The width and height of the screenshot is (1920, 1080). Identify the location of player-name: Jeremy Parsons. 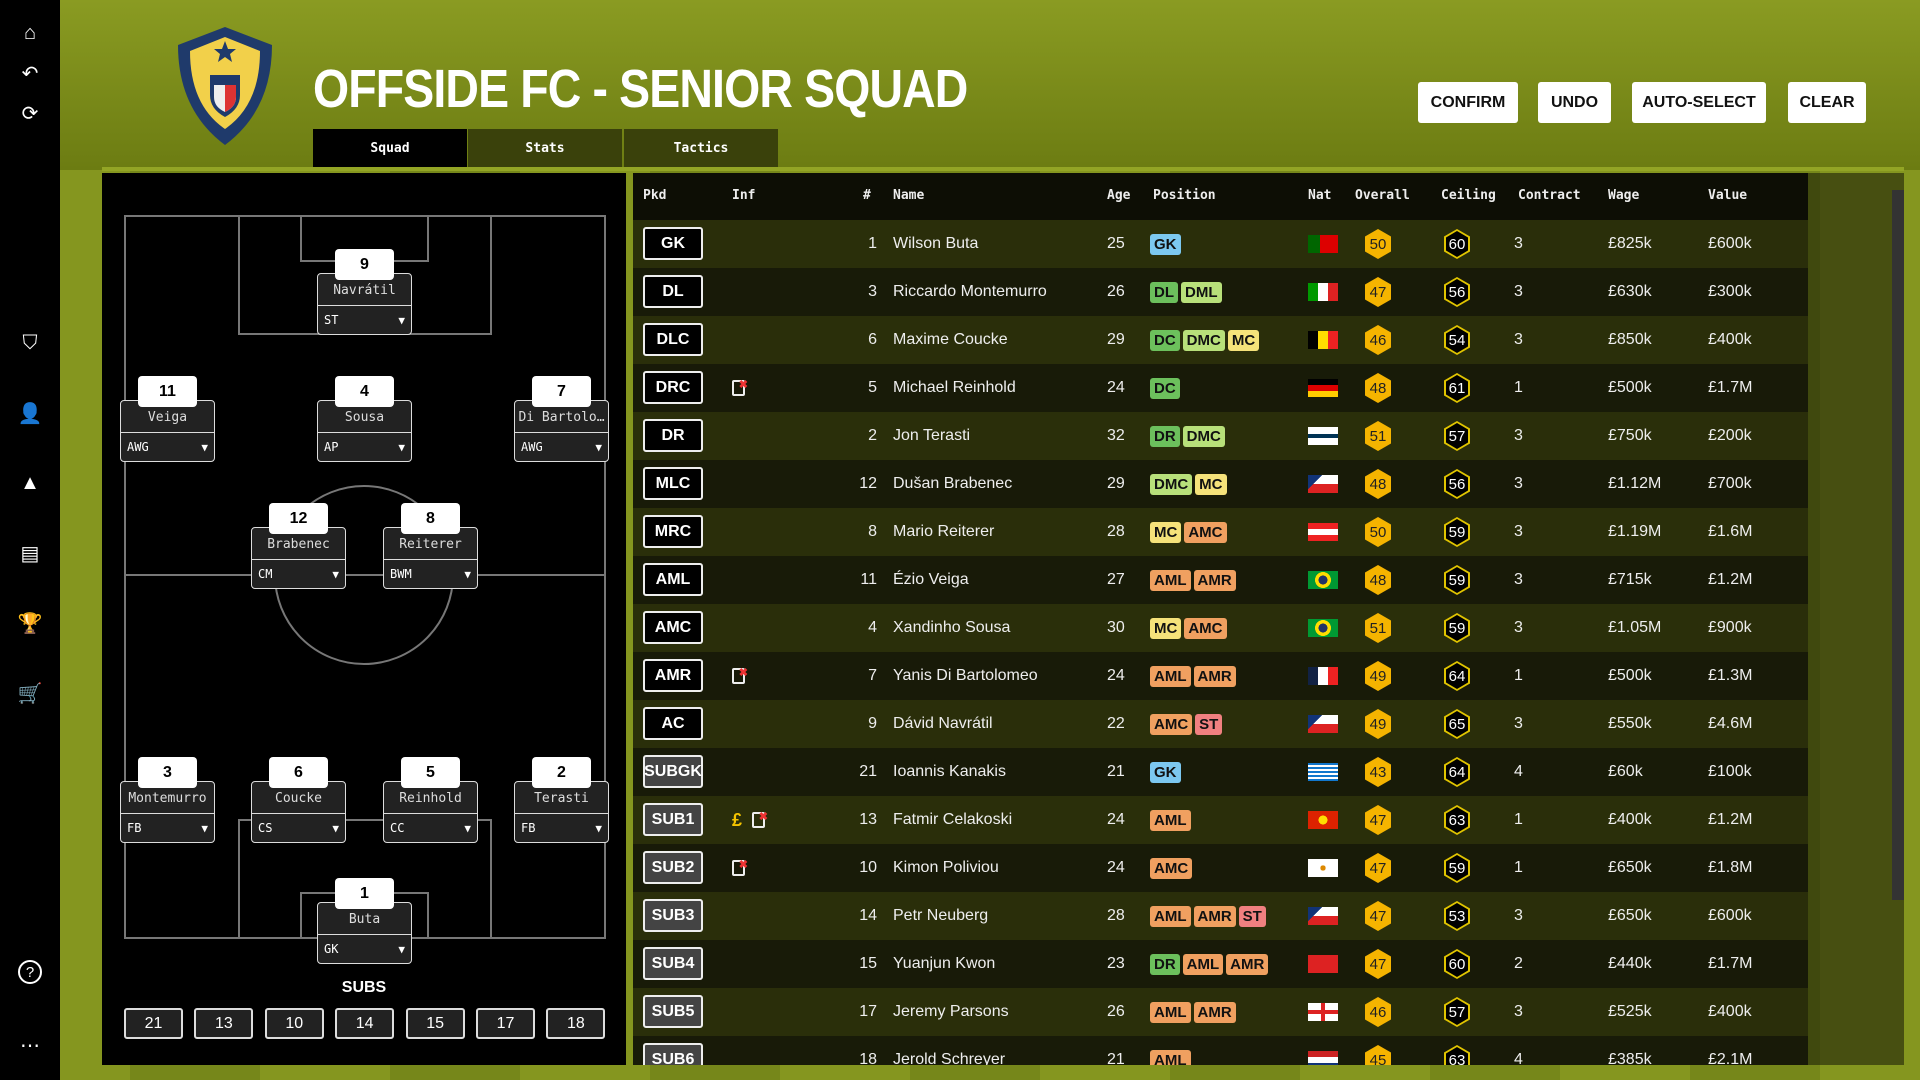
(951, 1011).